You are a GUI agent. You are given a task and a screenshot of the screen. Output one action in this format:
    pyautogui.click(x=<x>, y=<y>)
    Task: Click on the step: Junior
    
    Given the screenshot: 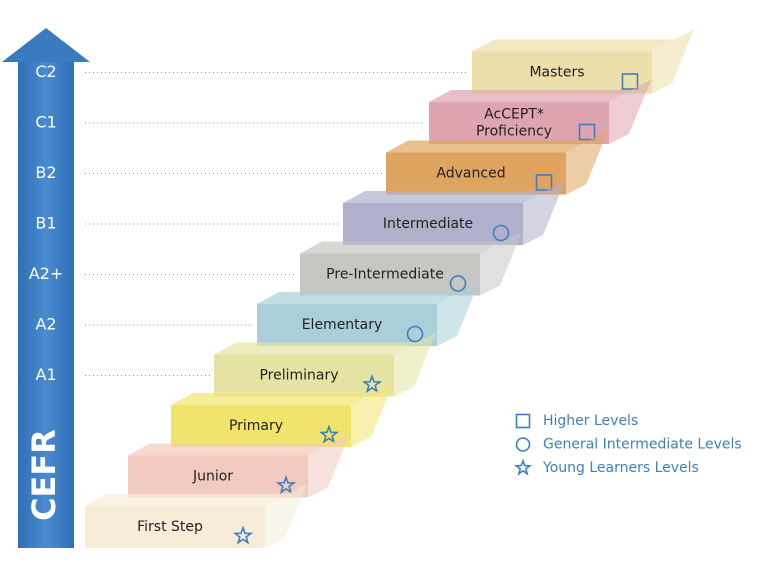 What is the action you would take?
    pyautogui.click(x=239, y=465)
    